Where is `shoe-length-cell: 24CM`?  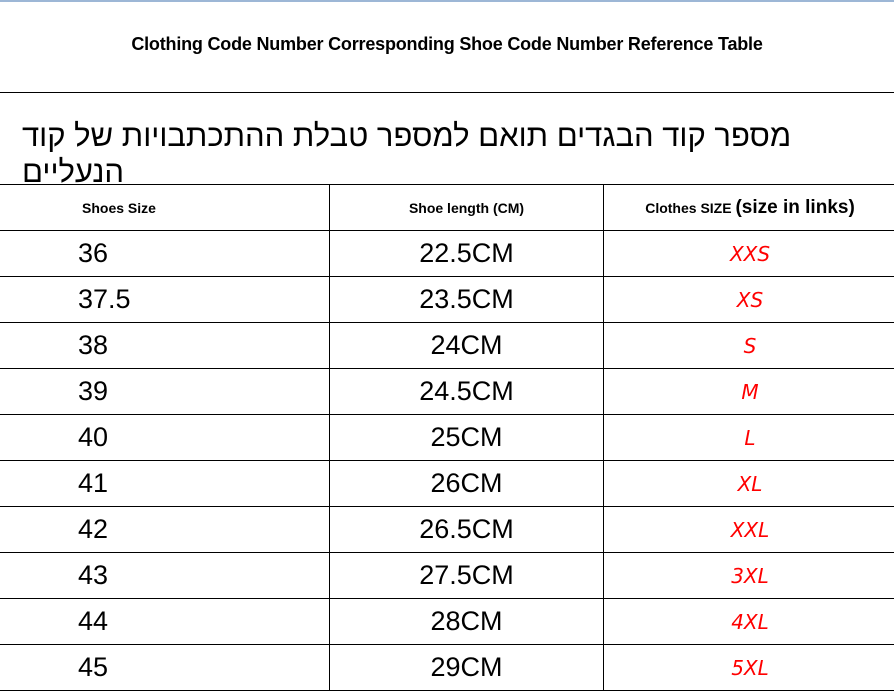 shoe-length-cell: 24CM is located at coordinates (467, 346).